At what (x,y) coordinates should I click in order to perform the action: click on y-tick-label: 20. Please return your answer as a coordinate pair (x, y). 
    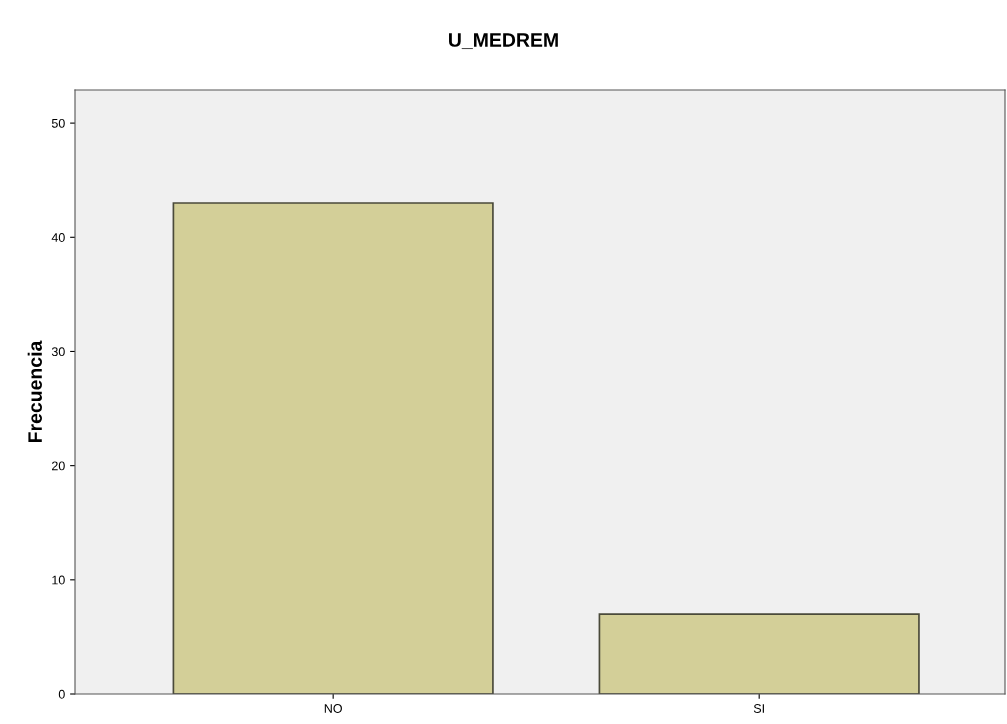
    Looking at the image, I should click on (58, 466).